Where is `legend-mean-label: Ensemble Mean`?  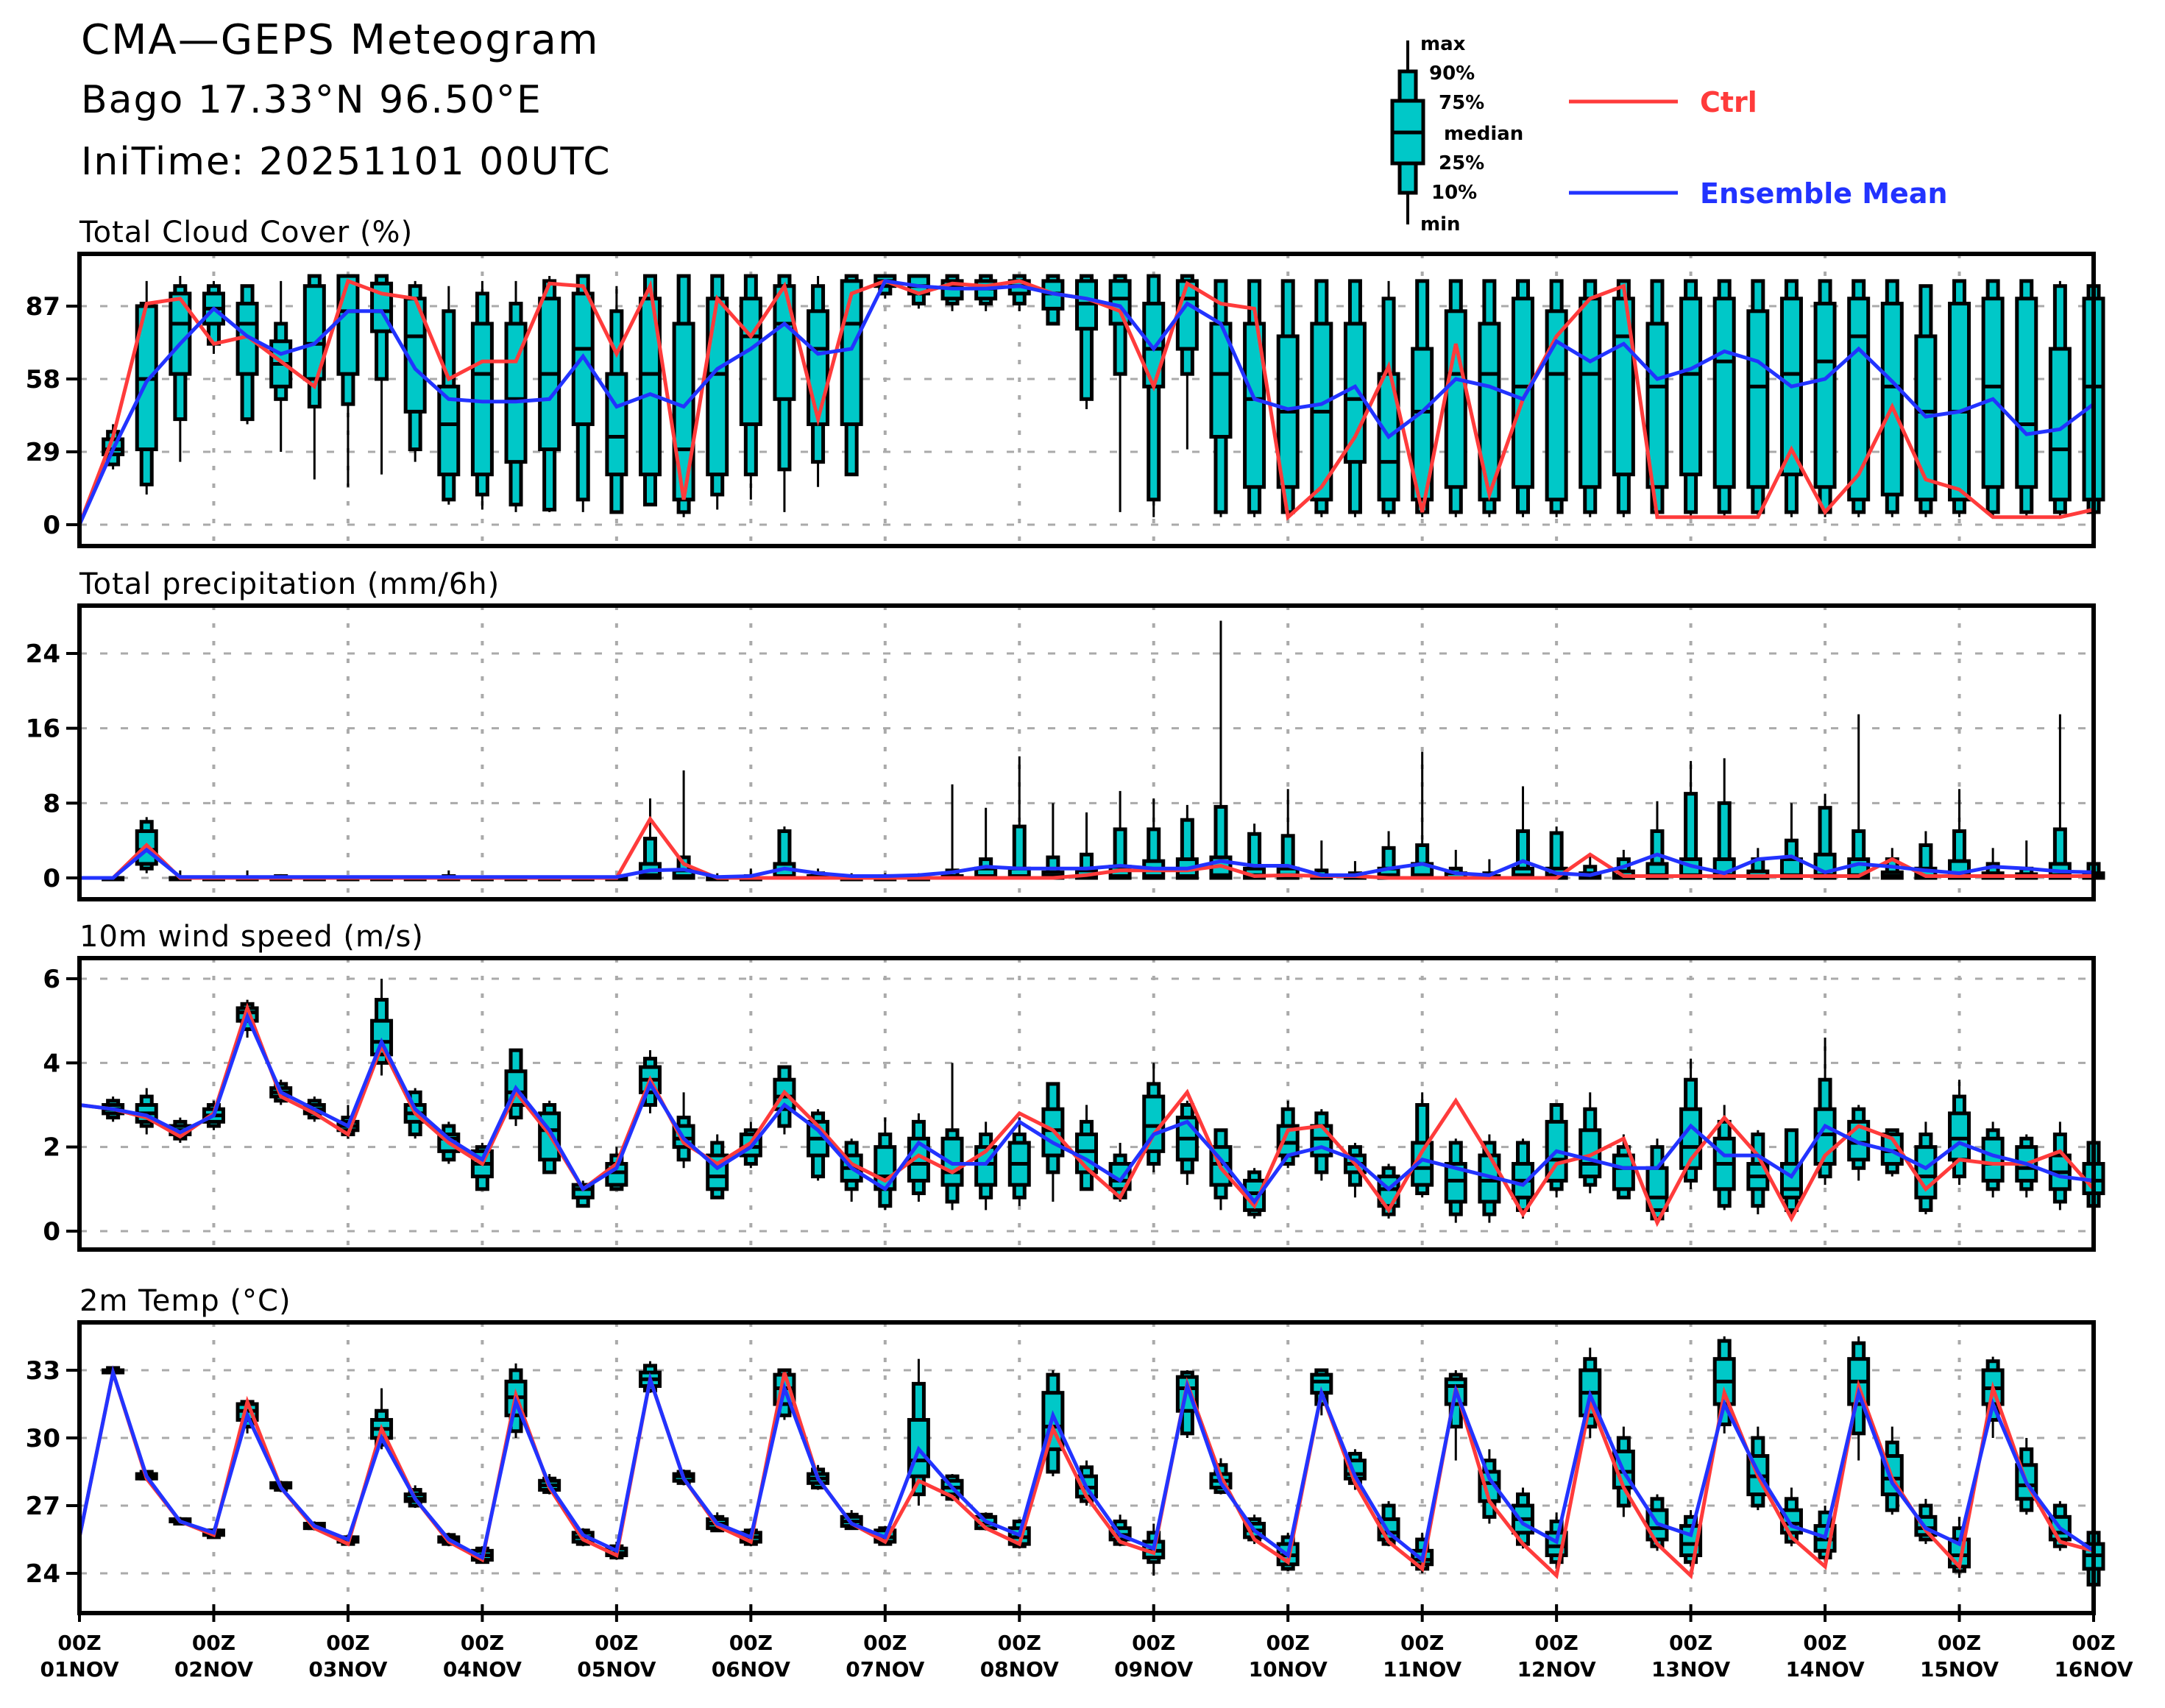 legend-mean-label: Ensemble Mean is located at coordinates (1824, 194).